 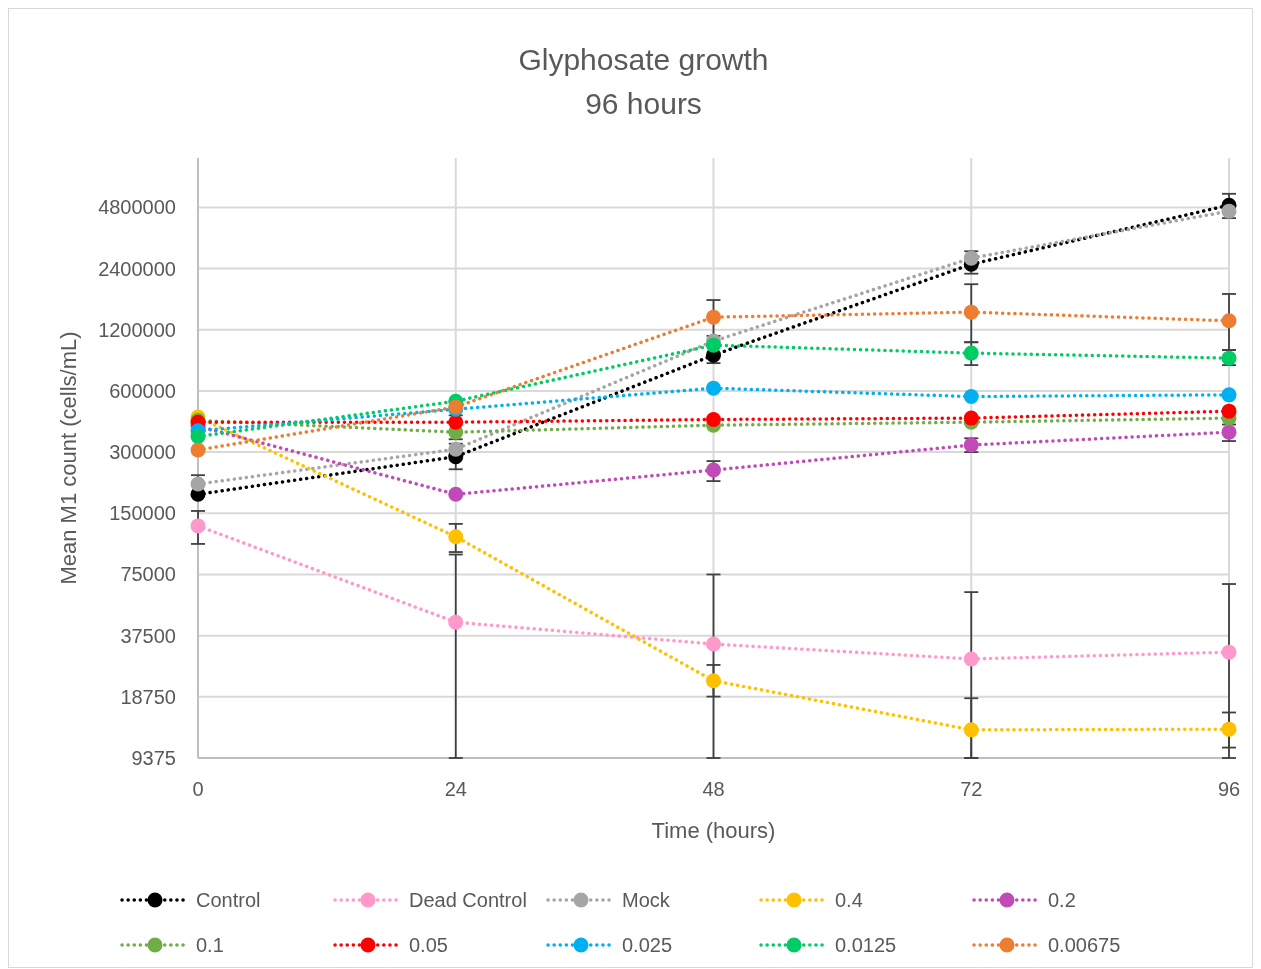 What do you see at coordinates (866, 945) in the screenshot?
I see `legend-label: 0.0125` at bounding box center [866, 945].